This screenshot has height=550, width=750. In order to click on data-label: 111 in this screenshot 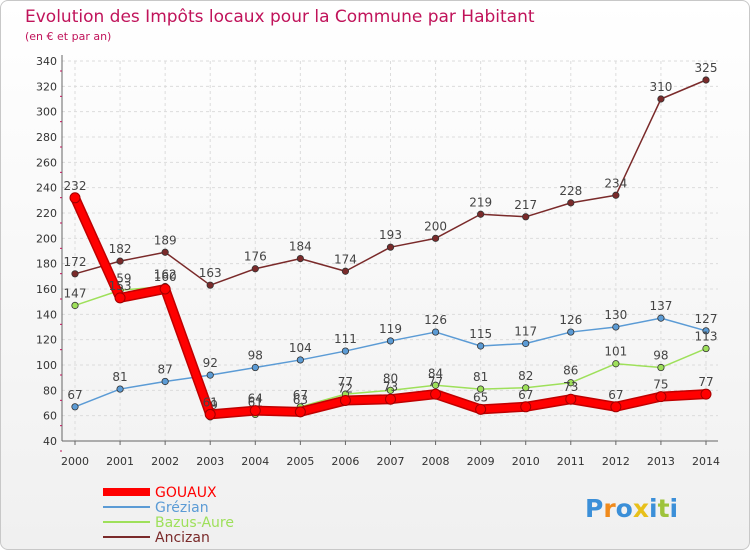, I will do `click(345, 339)`.